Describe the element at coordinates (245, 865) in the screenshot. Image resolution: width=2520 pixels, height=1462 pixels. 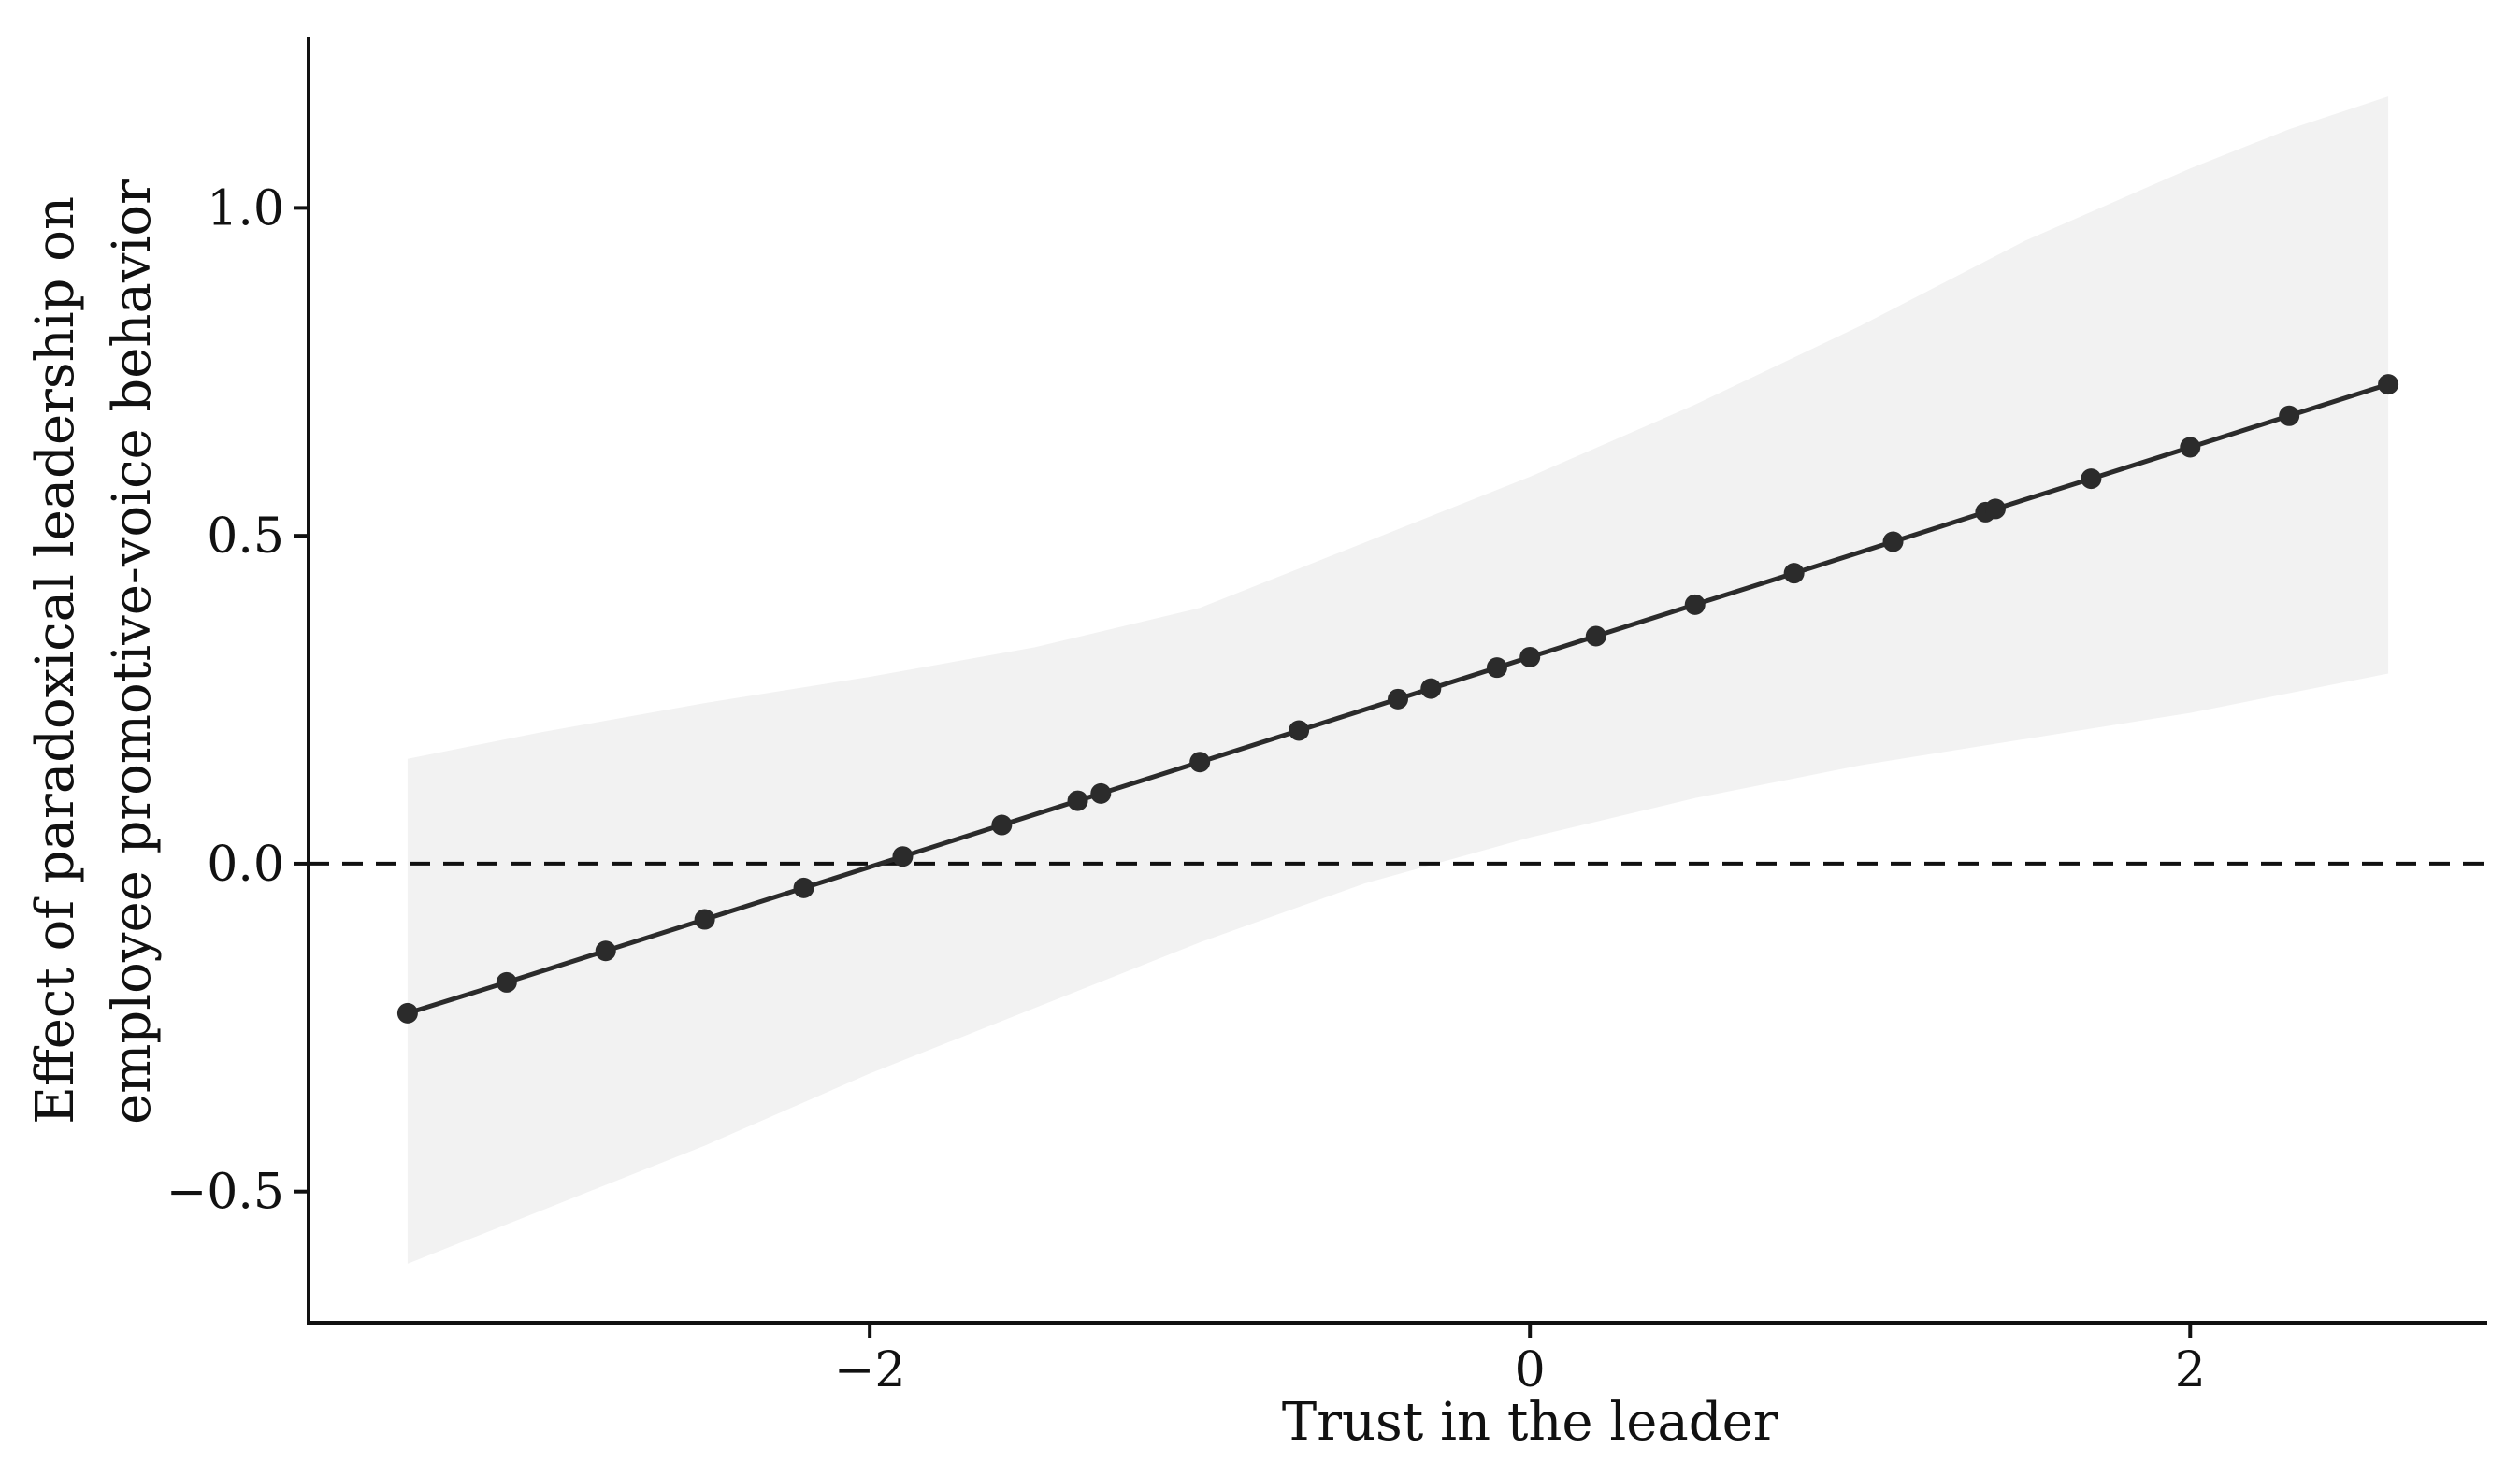
I see `y-tick-label: 0.0` at that location.